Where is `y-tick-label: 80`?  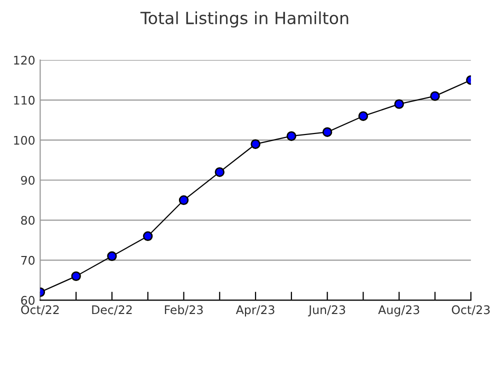 y-tick-label: 80 is located at coordinates (28, 220).